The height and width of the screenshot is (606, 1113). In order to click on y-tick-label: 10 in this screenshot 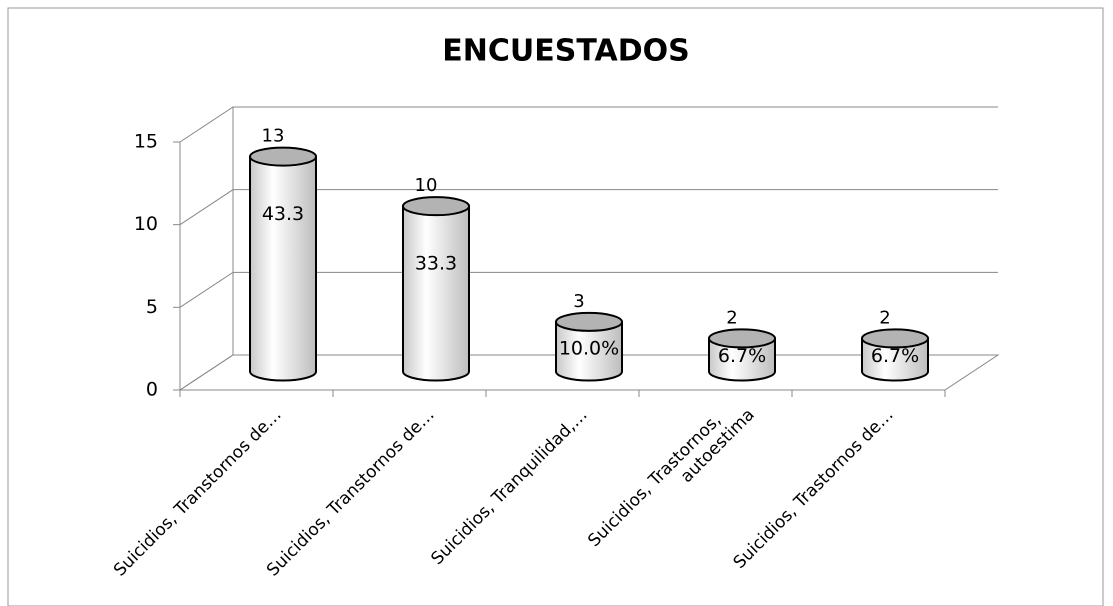, I will do `click(146, 224)`.